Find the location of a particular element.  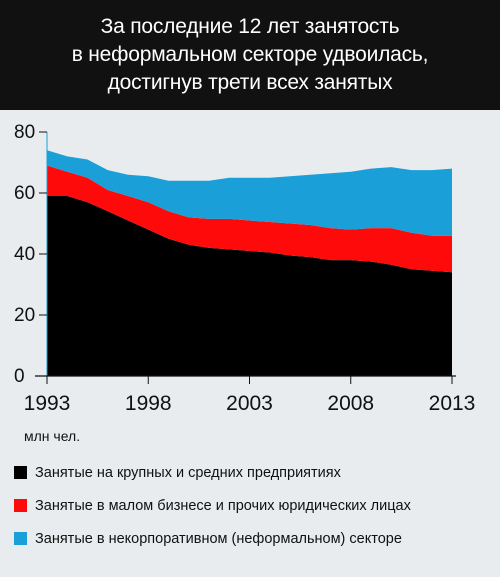

legend-swatch-informal-sector is located at coordinates (20, 538).